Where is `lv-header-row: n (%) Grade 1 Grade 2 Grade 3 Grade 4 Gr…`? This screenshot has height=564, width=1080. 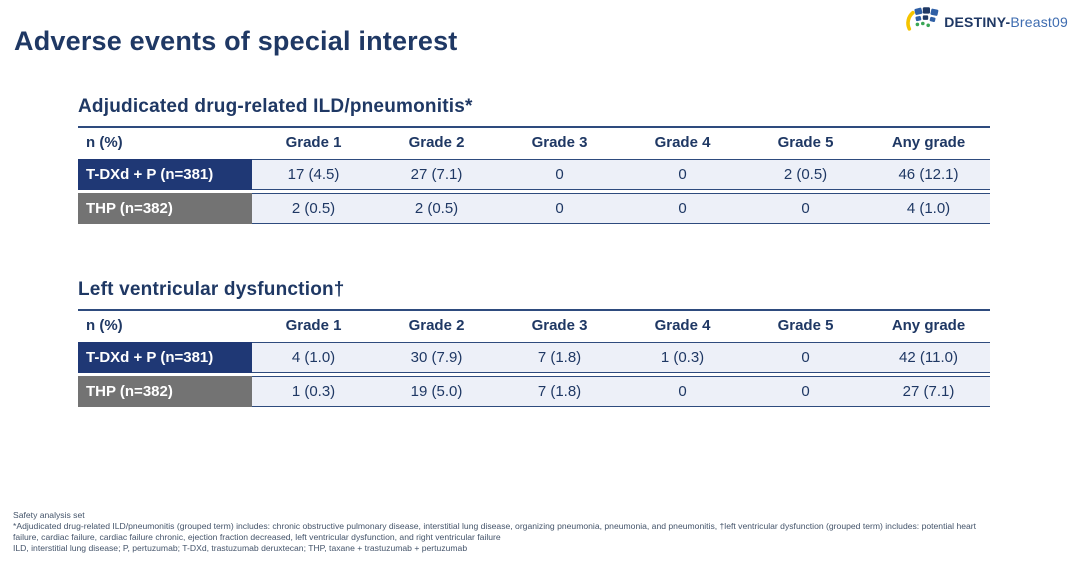 lv-header-row: n (%) Grade 1 Grade 2 Grade 3 Grade 4 Gr… is located at coordinates (534, 324).